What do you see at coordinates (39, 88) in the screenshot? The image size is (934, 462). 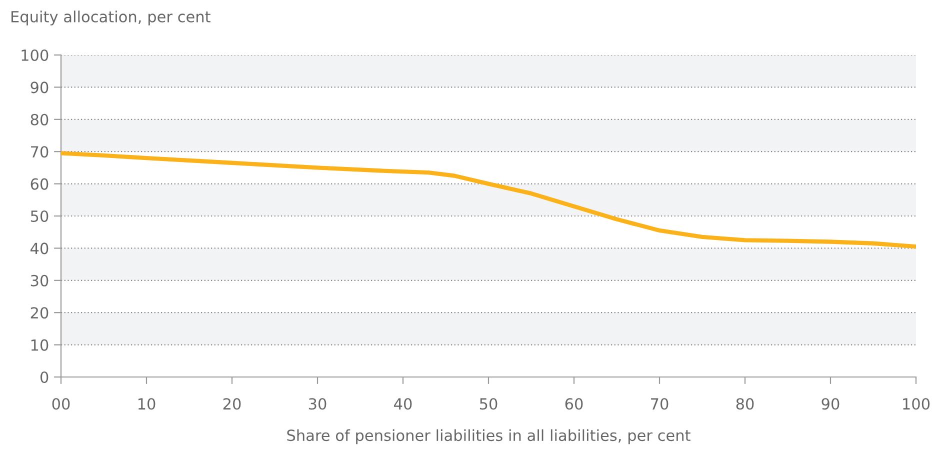 I see `y-tick-label: 90` at bounding box center [39, 88].